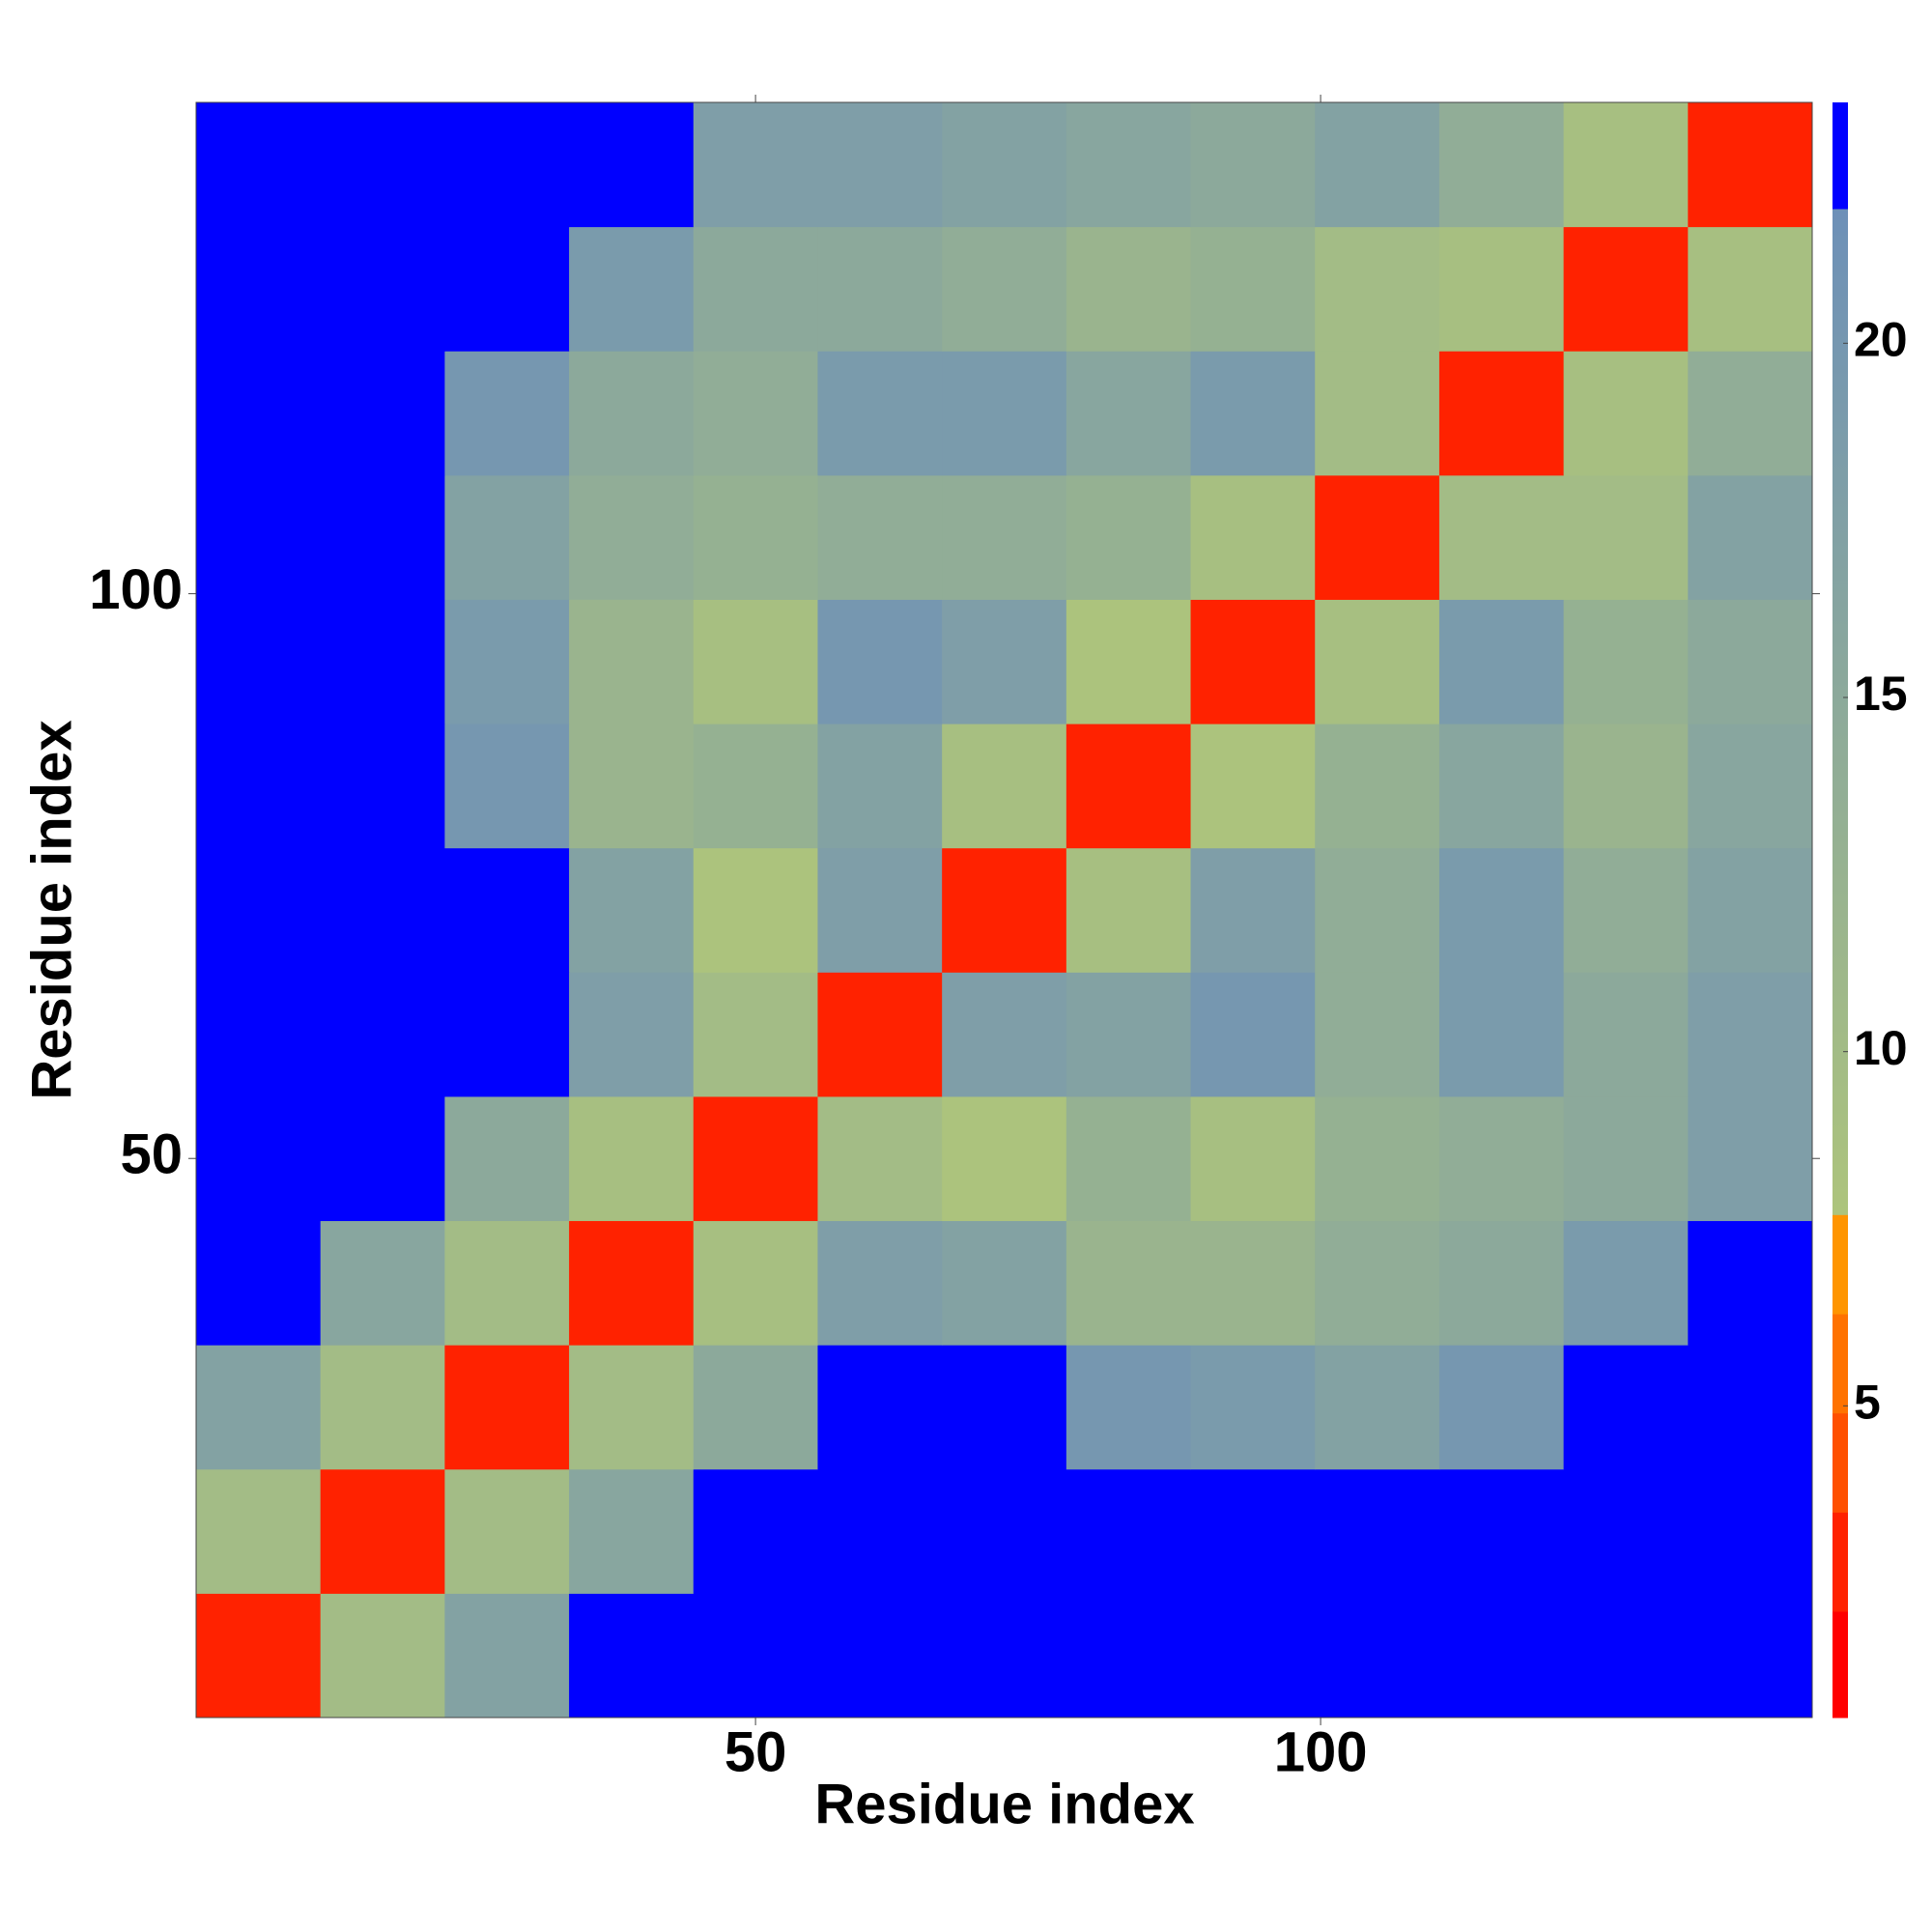 This screenshot has height=1932, width=1932. What do you see at coordinates (51, 909) in the screenshot?
I see `y-axis-label: Residue index` at bounding box center [51, 909].